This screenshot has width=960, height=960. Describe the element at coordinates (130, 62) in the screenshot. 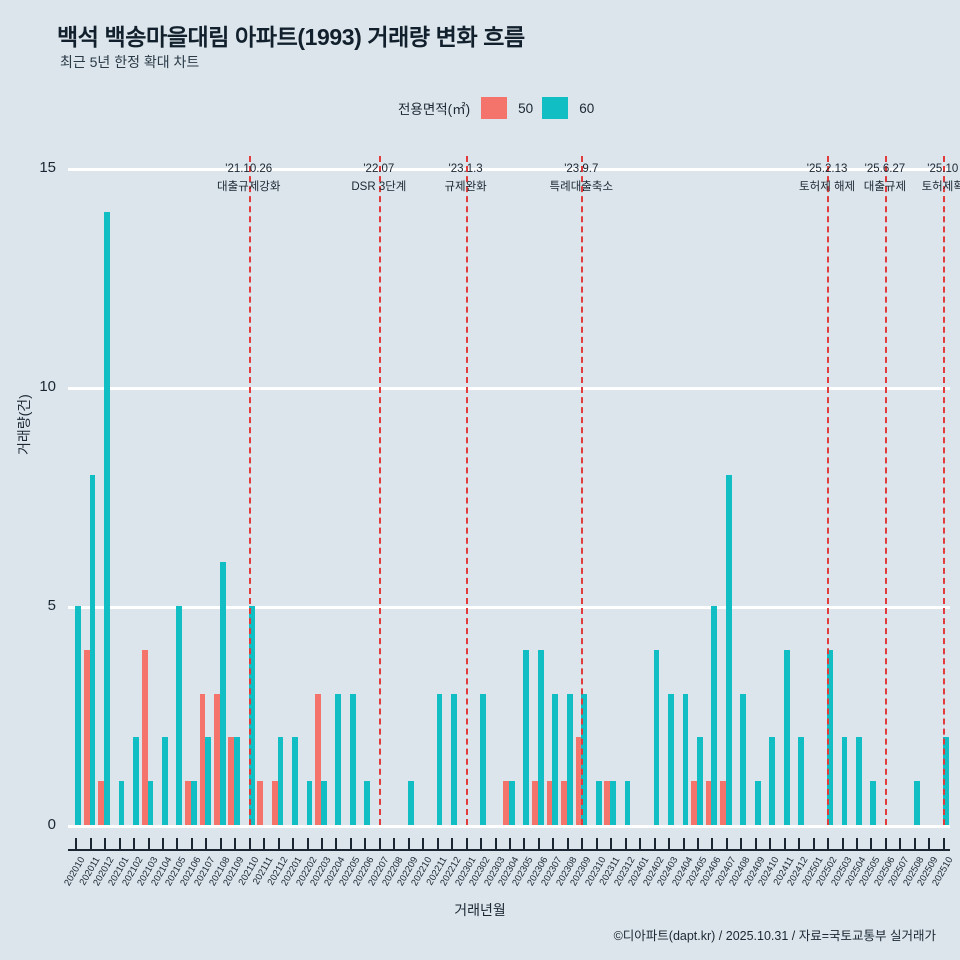

I see `chart-subtitle: 최근 5년 한정 확대 차트` at that location.